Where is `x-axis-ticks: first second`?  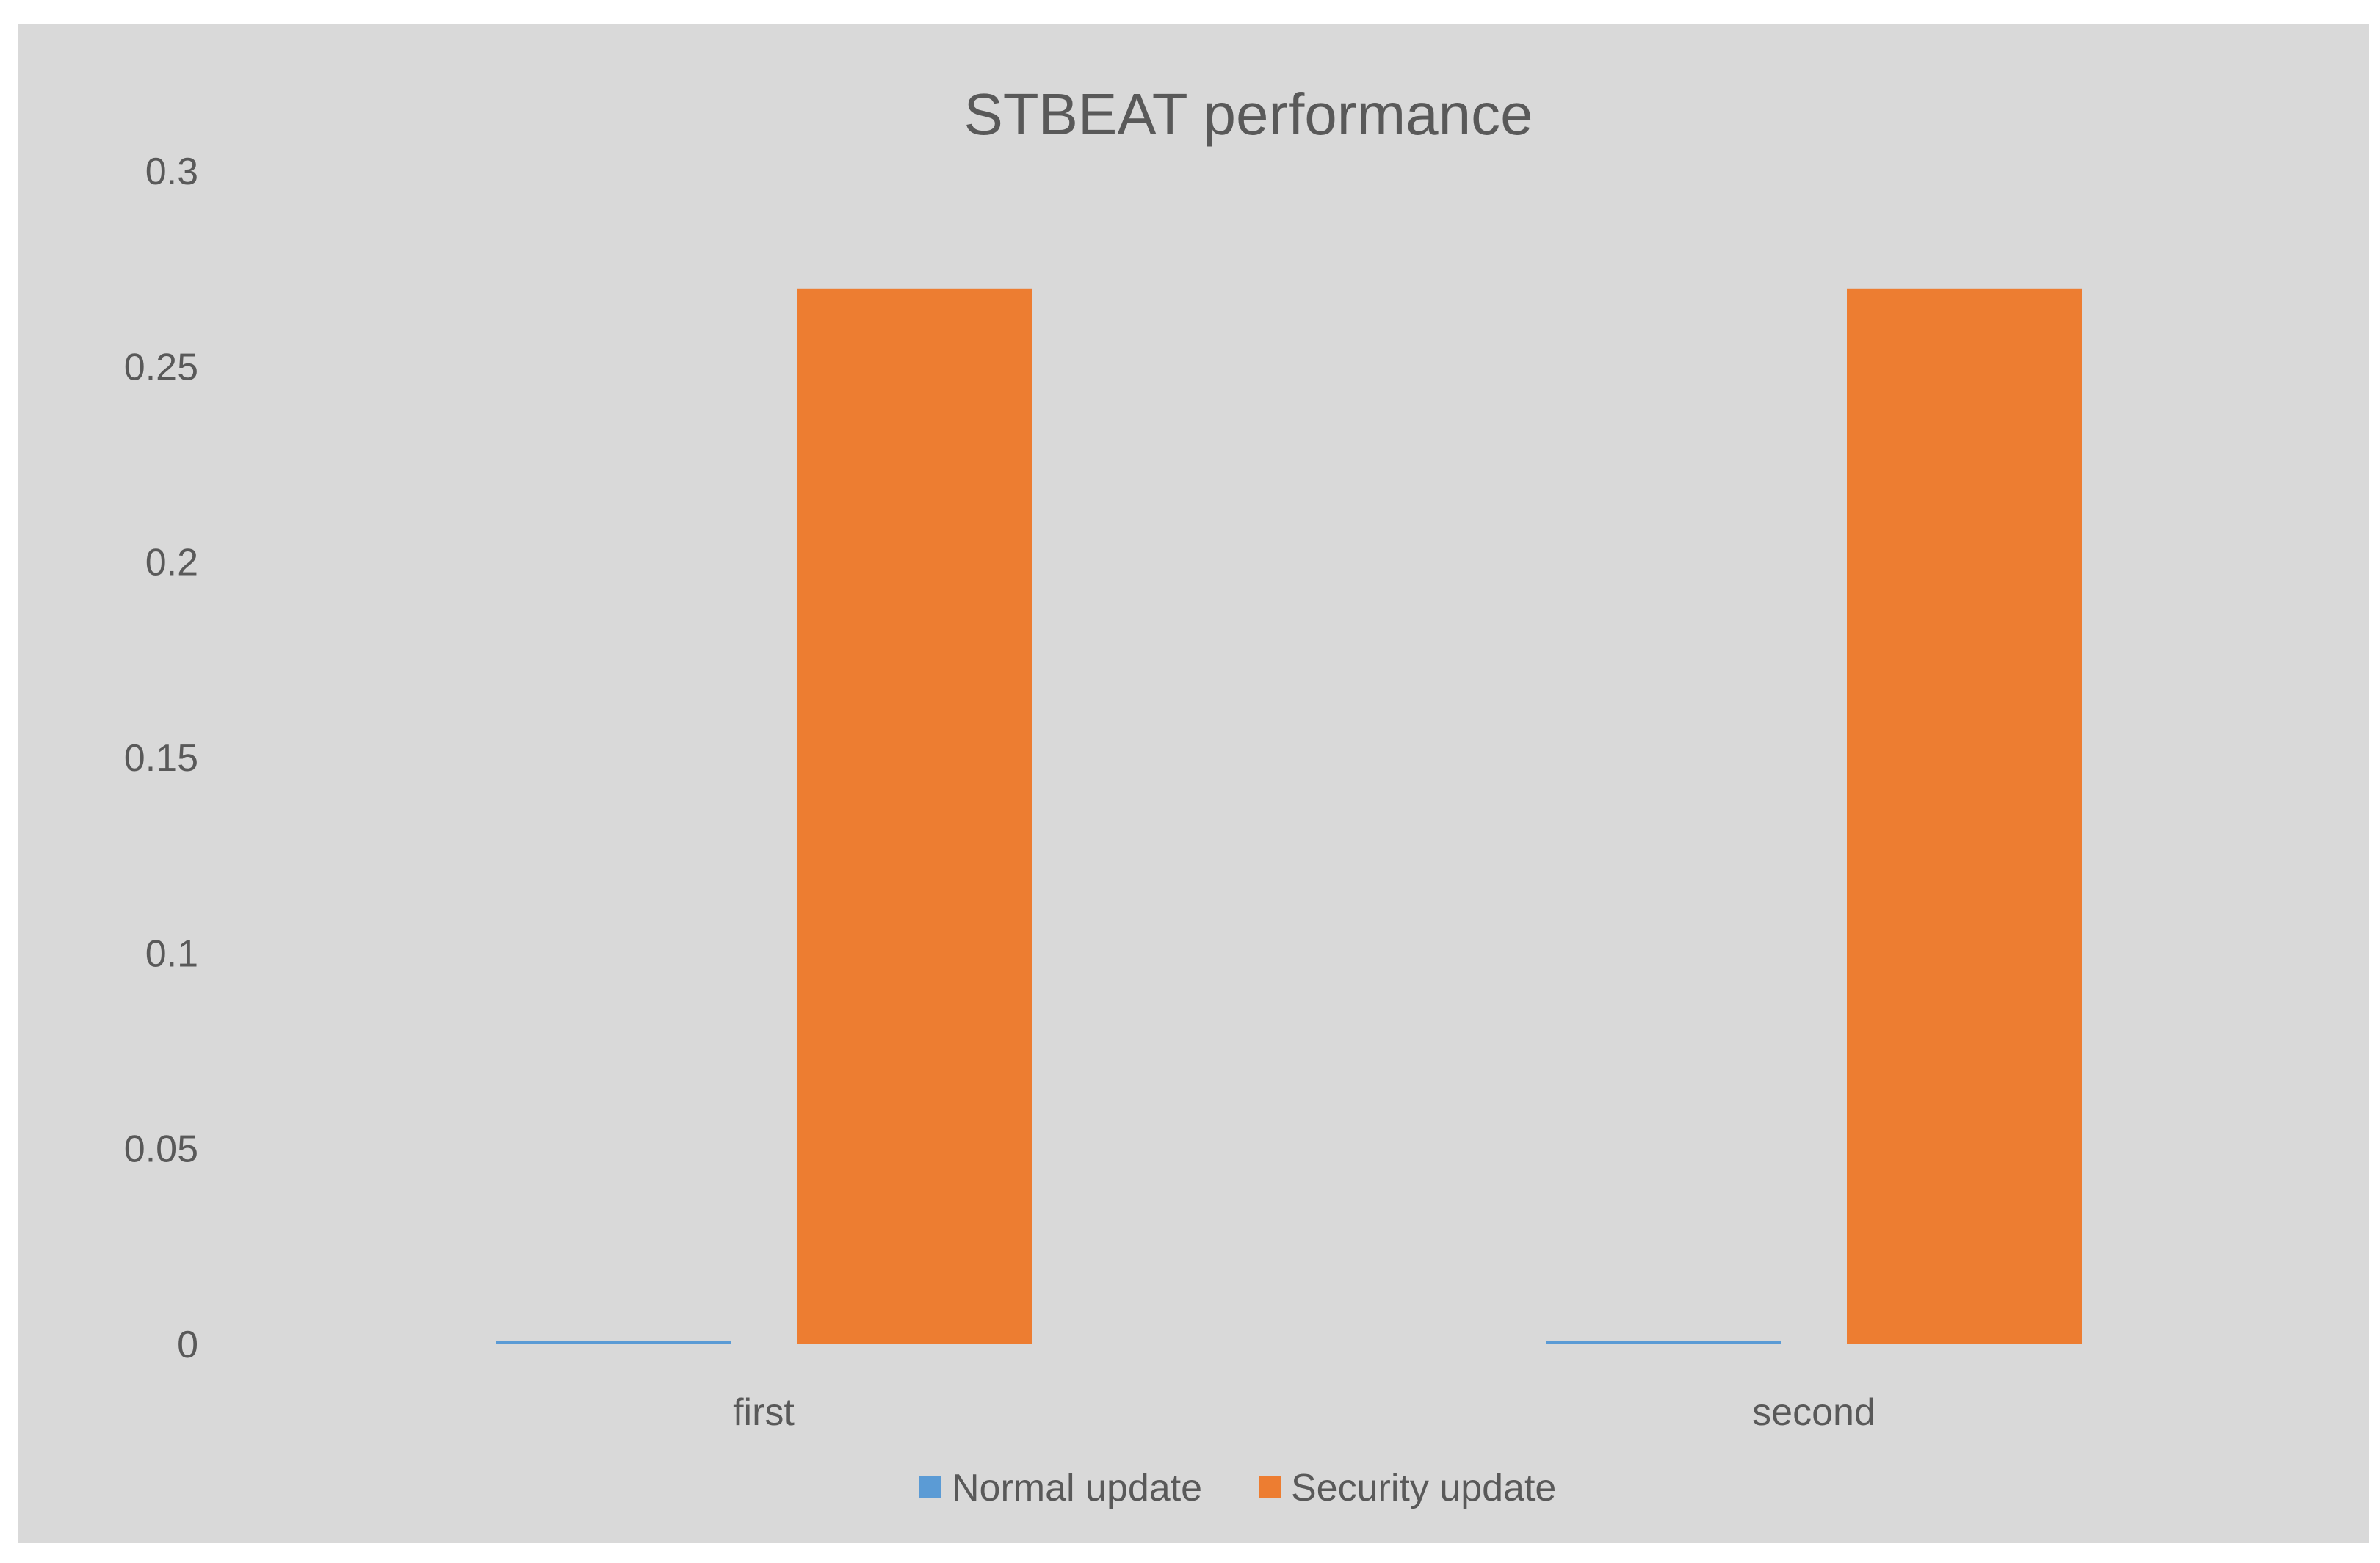 x-axis-ticks: first second is located at coordinates (1304, 1412).